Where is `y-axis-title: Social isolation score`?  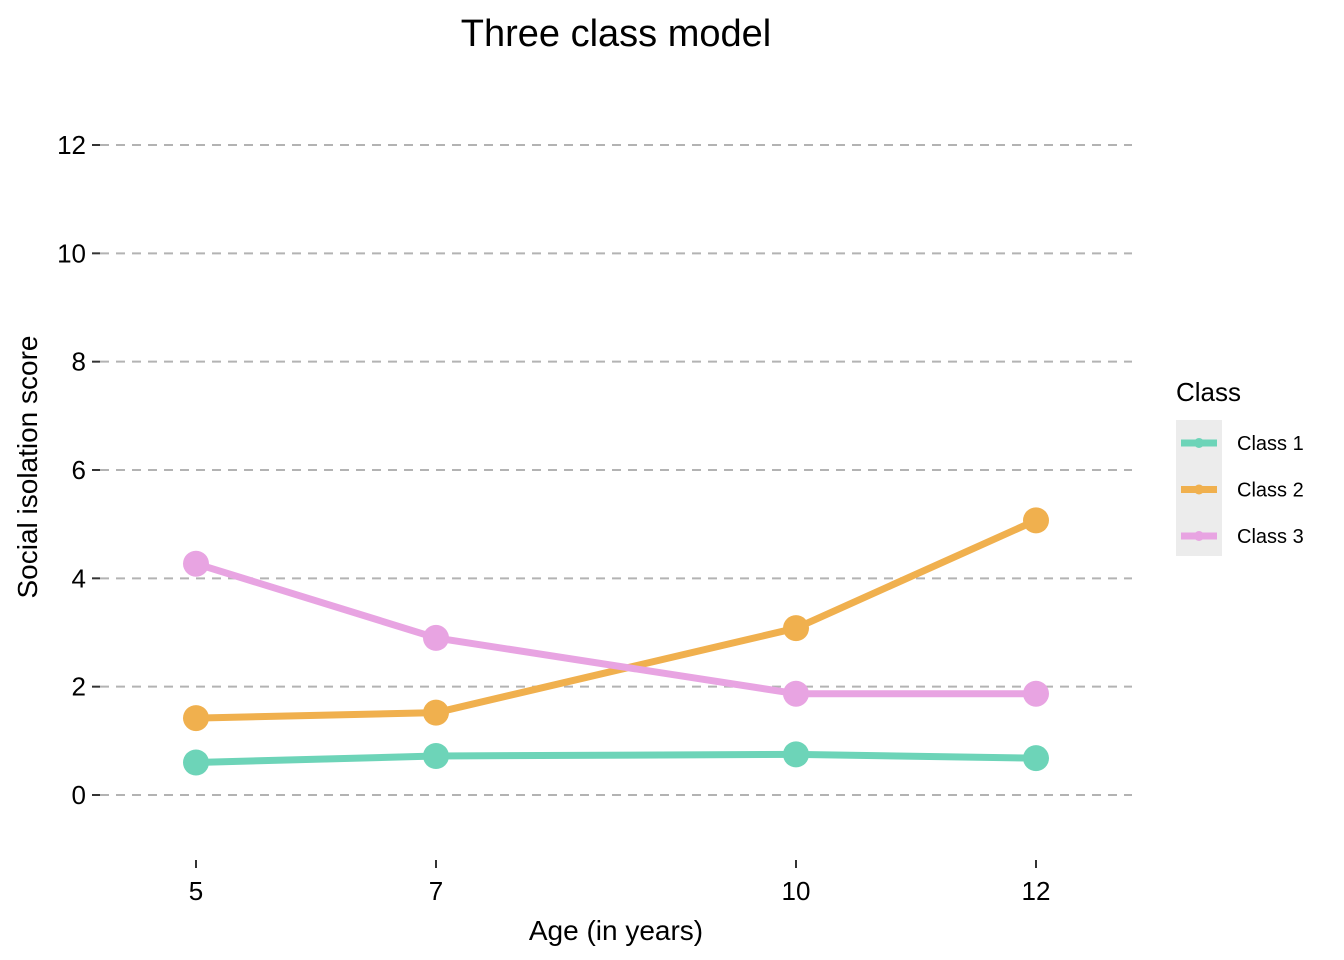
y-axis-title: Social isolation score is located at coordinates (27, 466).